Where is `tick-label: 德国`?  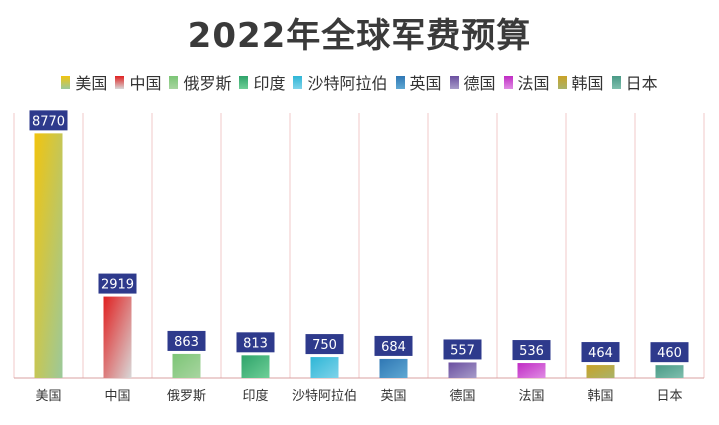
tick-label: 德国 is located at coordinates (462, 396).